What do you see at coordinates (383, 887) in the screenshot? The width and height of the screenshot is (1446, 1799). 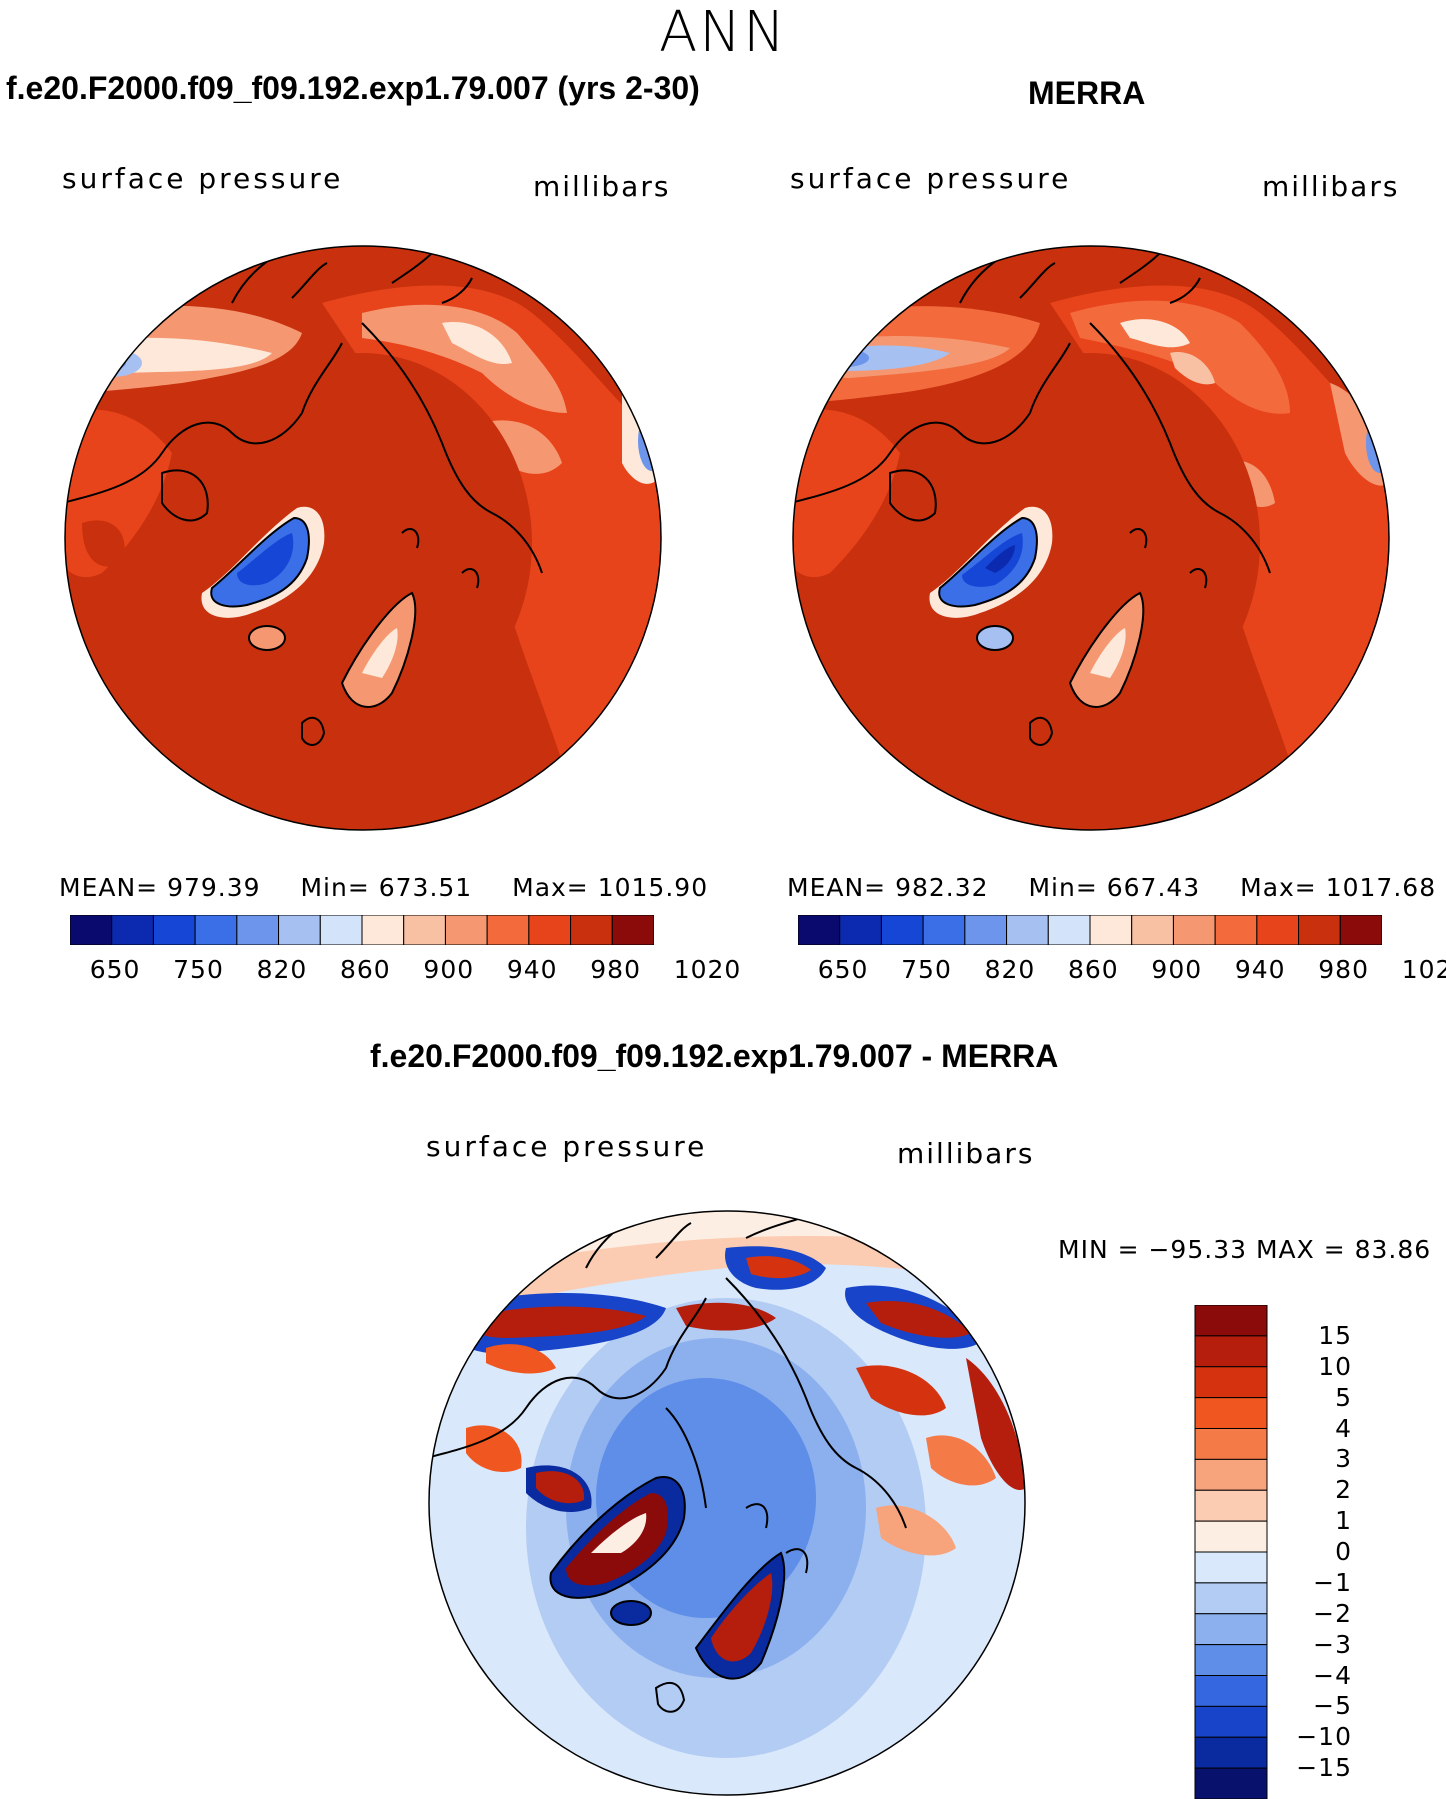 I see `panel-1-stats: MEAN= 979.39 Min= 673.51 Max= 1015.90` at bounding box center [383, 887].